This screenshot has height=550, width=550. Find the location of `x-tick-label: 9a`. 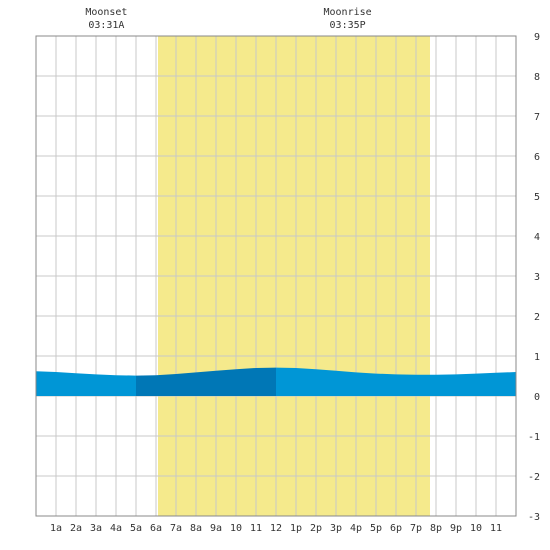

x-tick-label: 9a is located at coordinates (216, 528).